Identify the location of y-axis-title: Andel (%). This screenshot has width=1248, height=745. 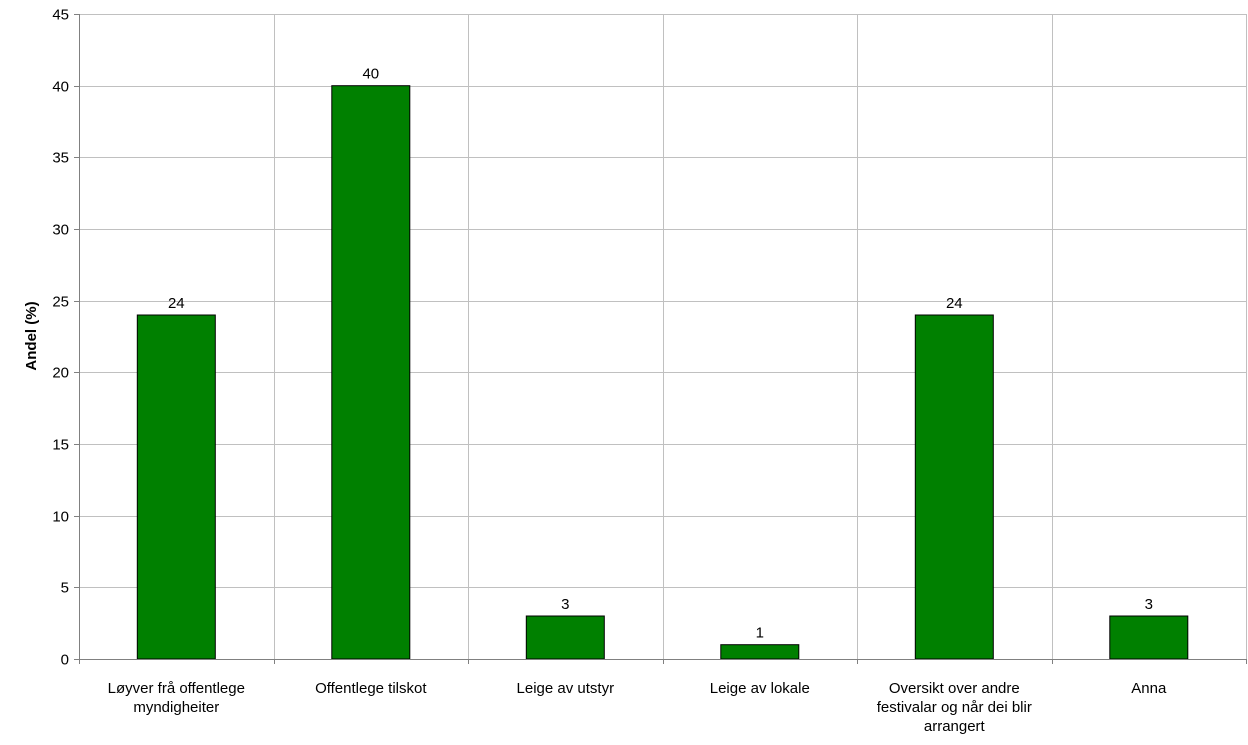
(31, 335).